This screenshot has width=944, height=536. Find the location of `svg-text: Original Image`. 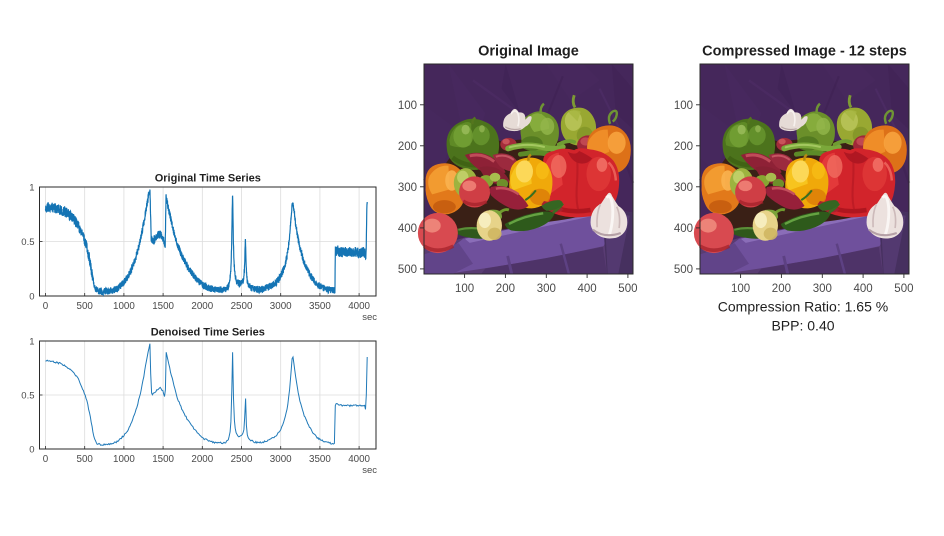

svg-text: Original Image is located at coordinates (528, 52).